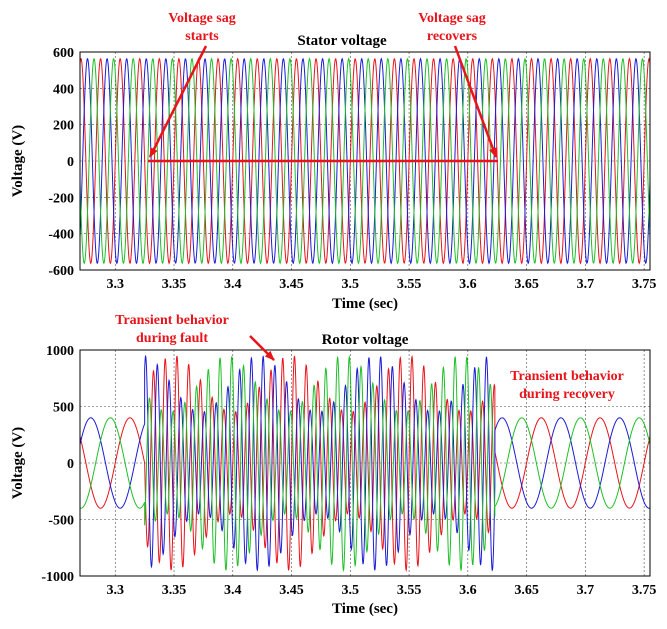 The image size is (667, 629). Describe the element at coordinates (202, 27) in the screenshot. I see `annotation-sag-starts: Voltage sag starts` at that location.